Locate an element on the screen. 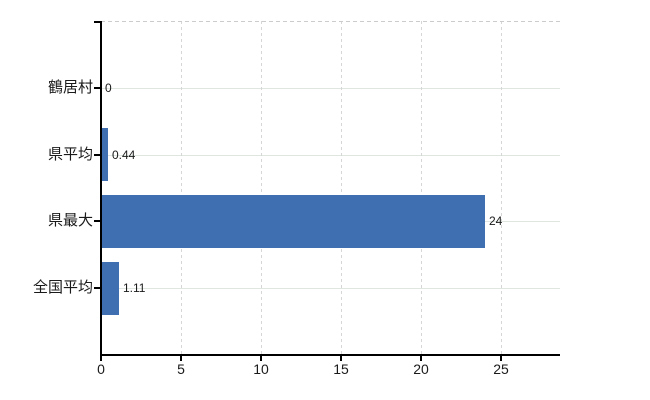  x-tick-label: 5 is located at coordinates (181, 369).